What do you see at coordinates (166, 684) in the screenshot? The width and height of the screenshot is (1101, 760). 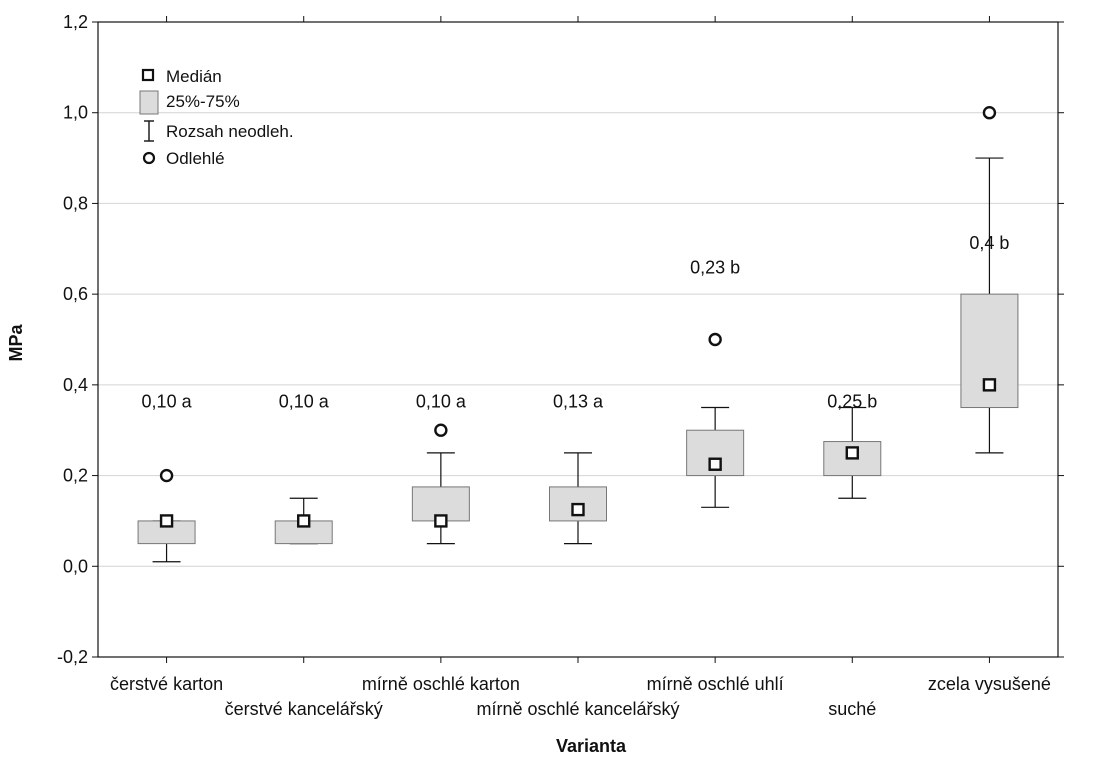 I see `x-tick-label: čerstvé karton` at bounding box center [166, 684].